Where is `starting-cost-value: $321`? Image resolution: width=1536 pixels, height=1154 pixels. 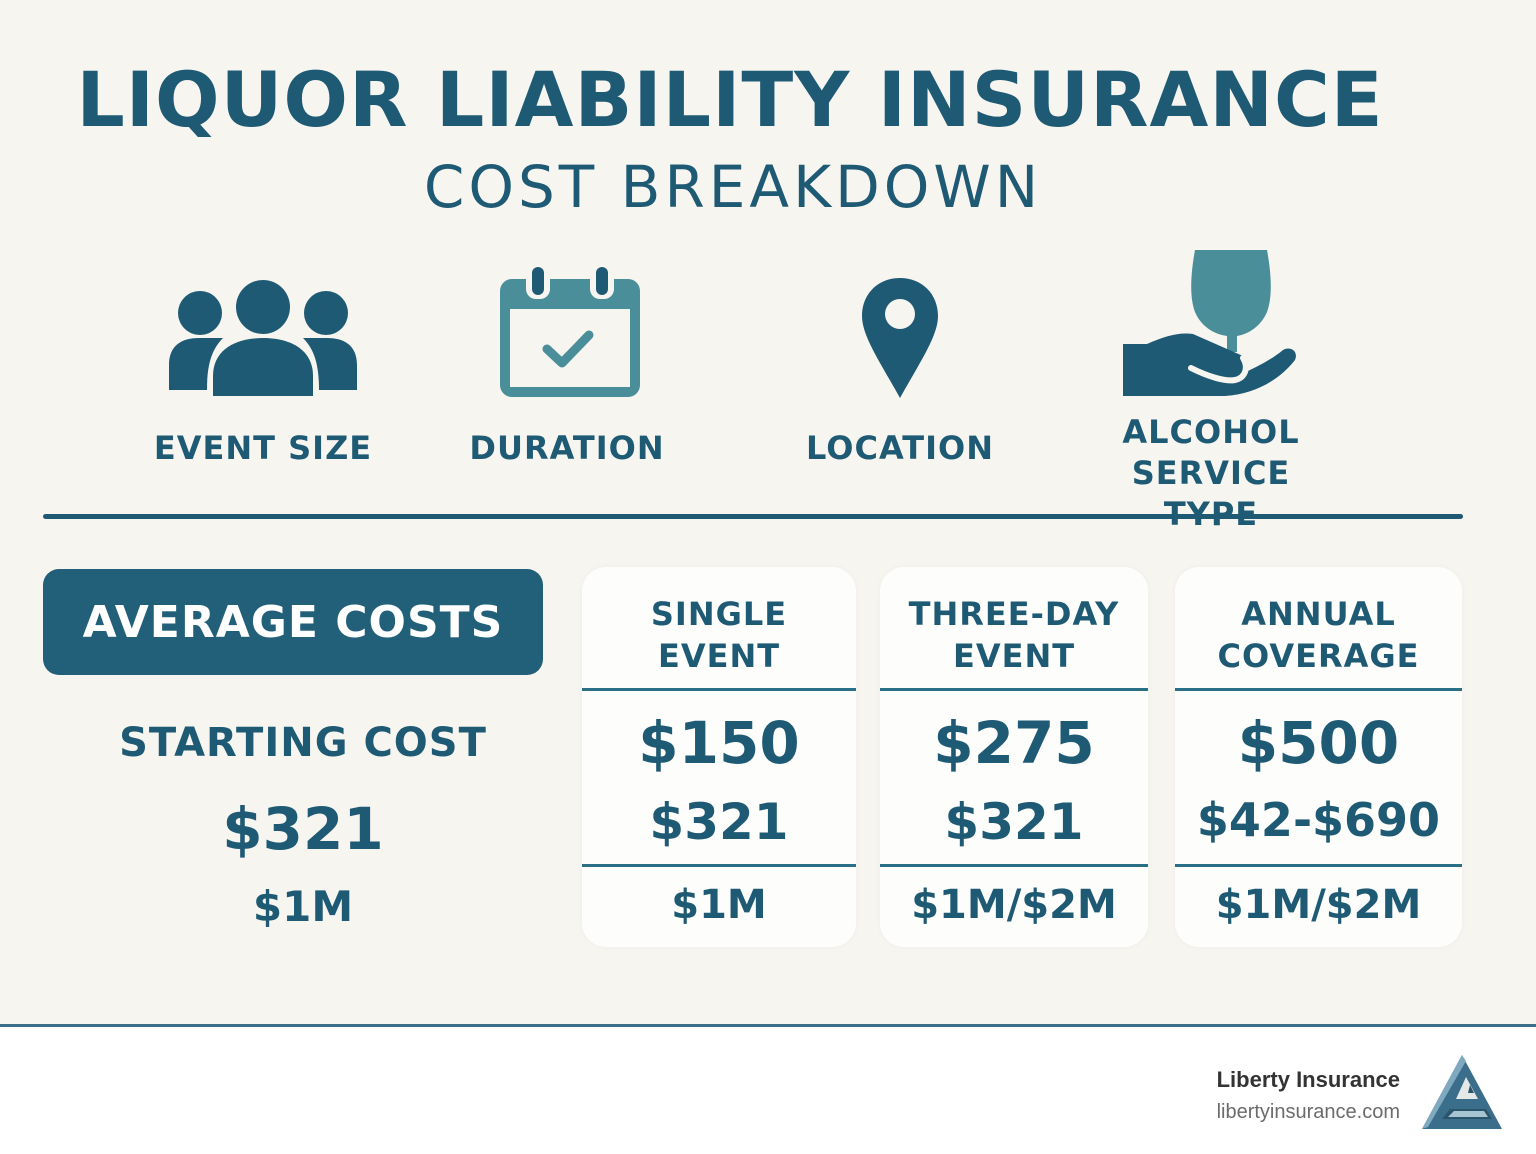
starting-cost-value: $321 is located at coordinates (303, 829).